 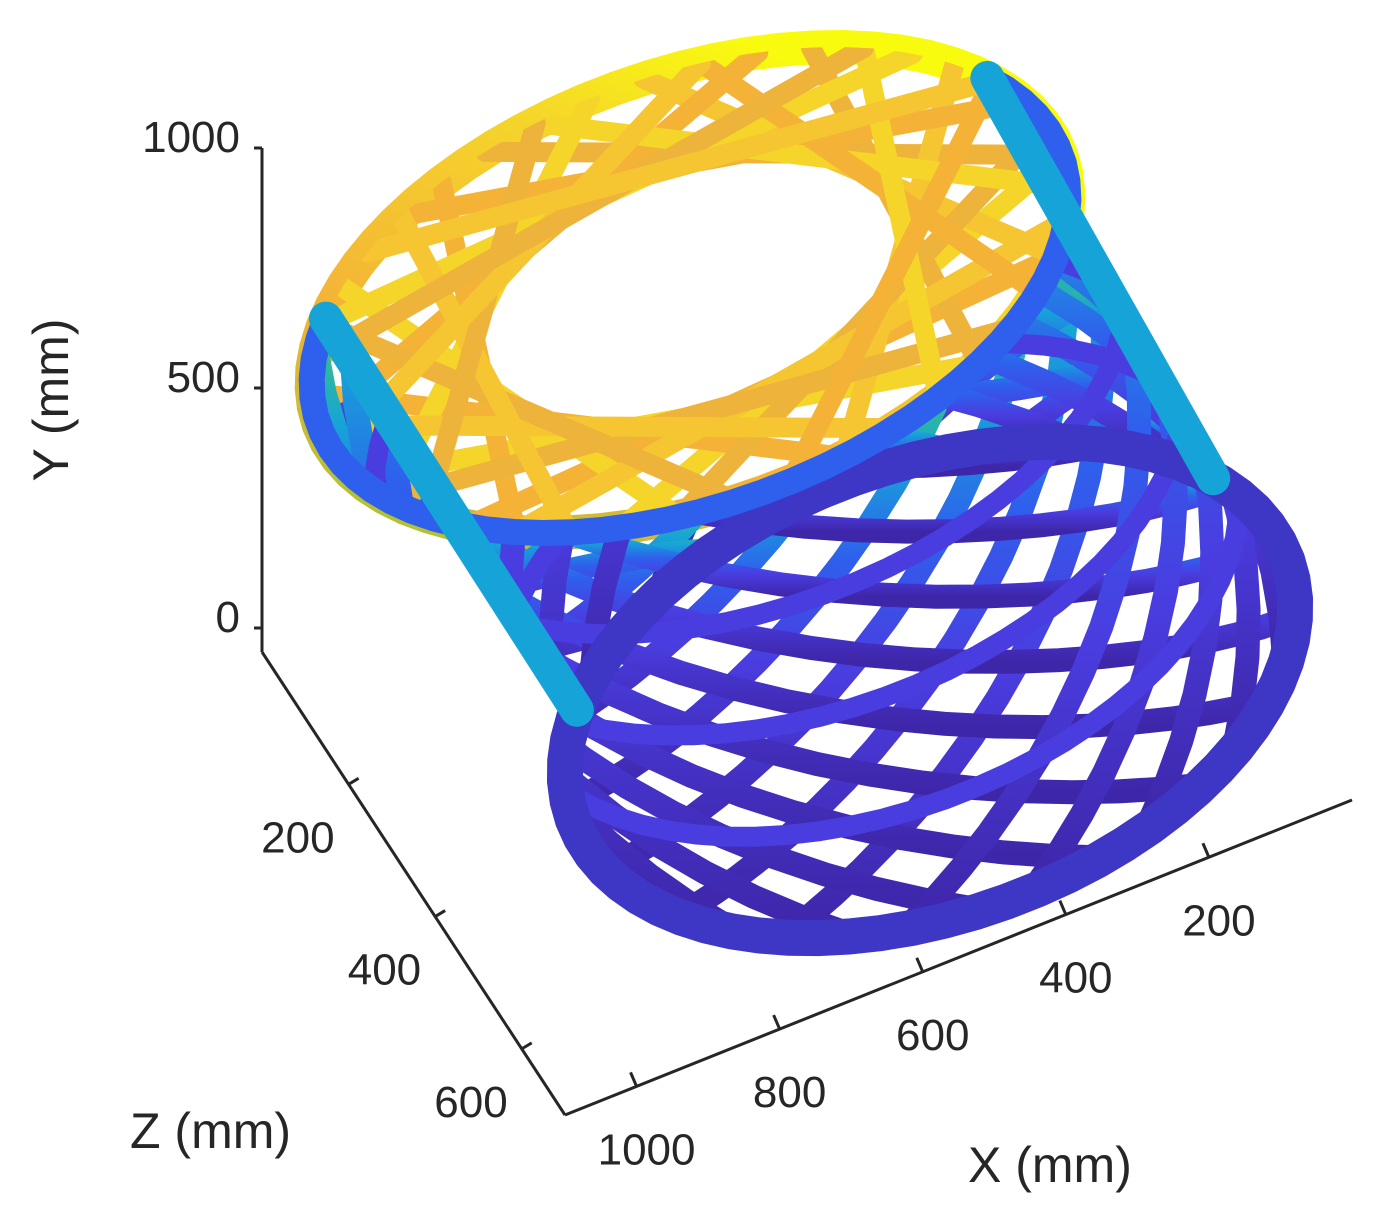 I want to click on y-tick-label: 1000, so click(x=191, y=137).